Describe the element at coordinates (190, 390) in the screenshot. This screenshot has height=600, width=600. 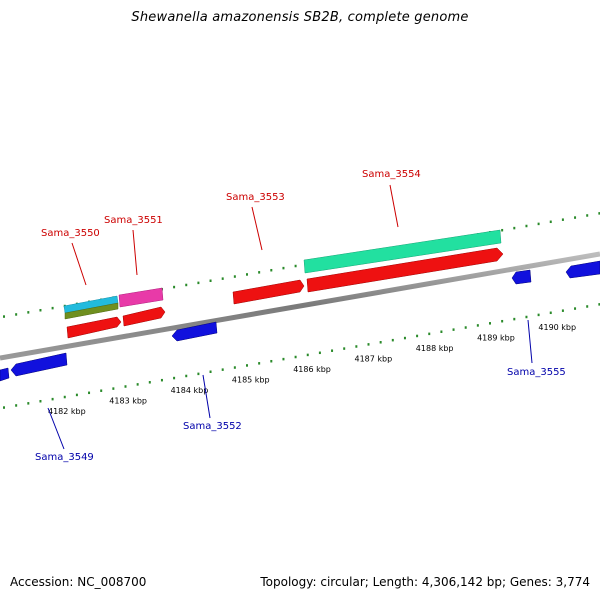
I see `tick-label: 4184 kbp` at that location.